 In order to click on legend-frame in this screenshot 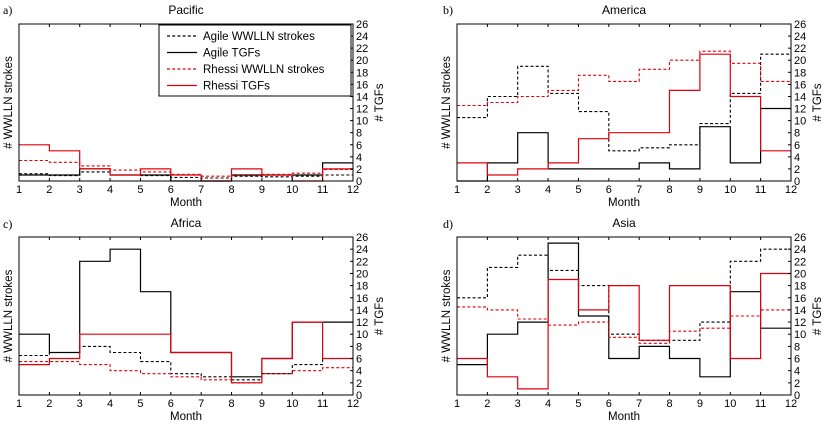, I will do `click(255, 60)`.